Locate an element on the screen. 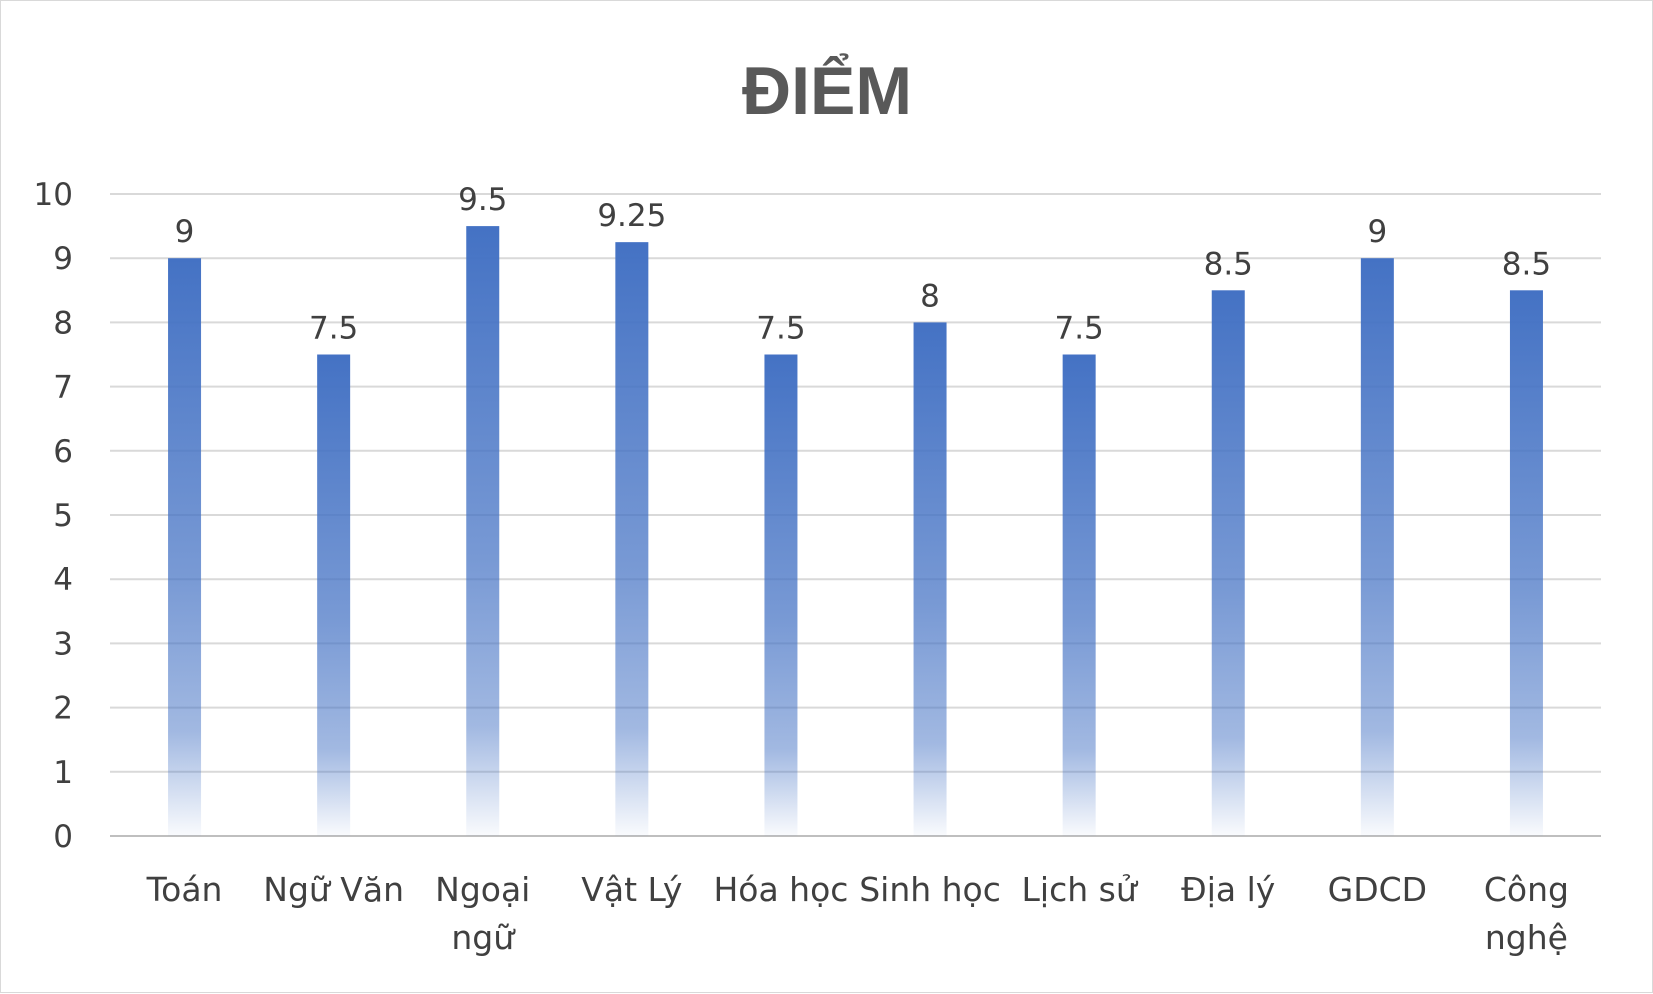  category-label: Công nghệ is located at coordinates (1526, 913).